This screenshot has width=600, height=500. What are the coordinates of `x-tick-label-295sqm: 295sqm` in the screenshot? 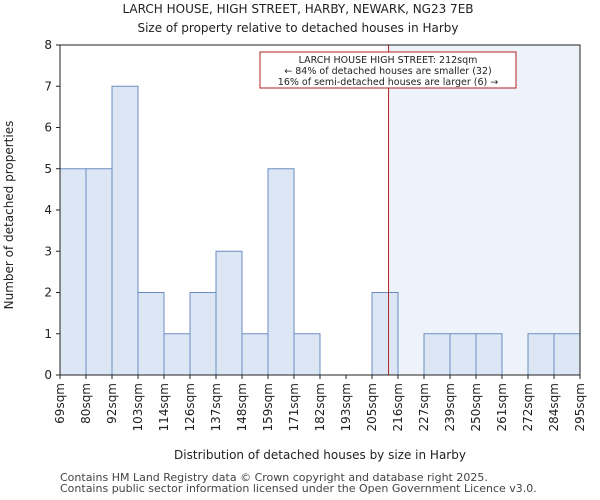 It's located at (580, 407).